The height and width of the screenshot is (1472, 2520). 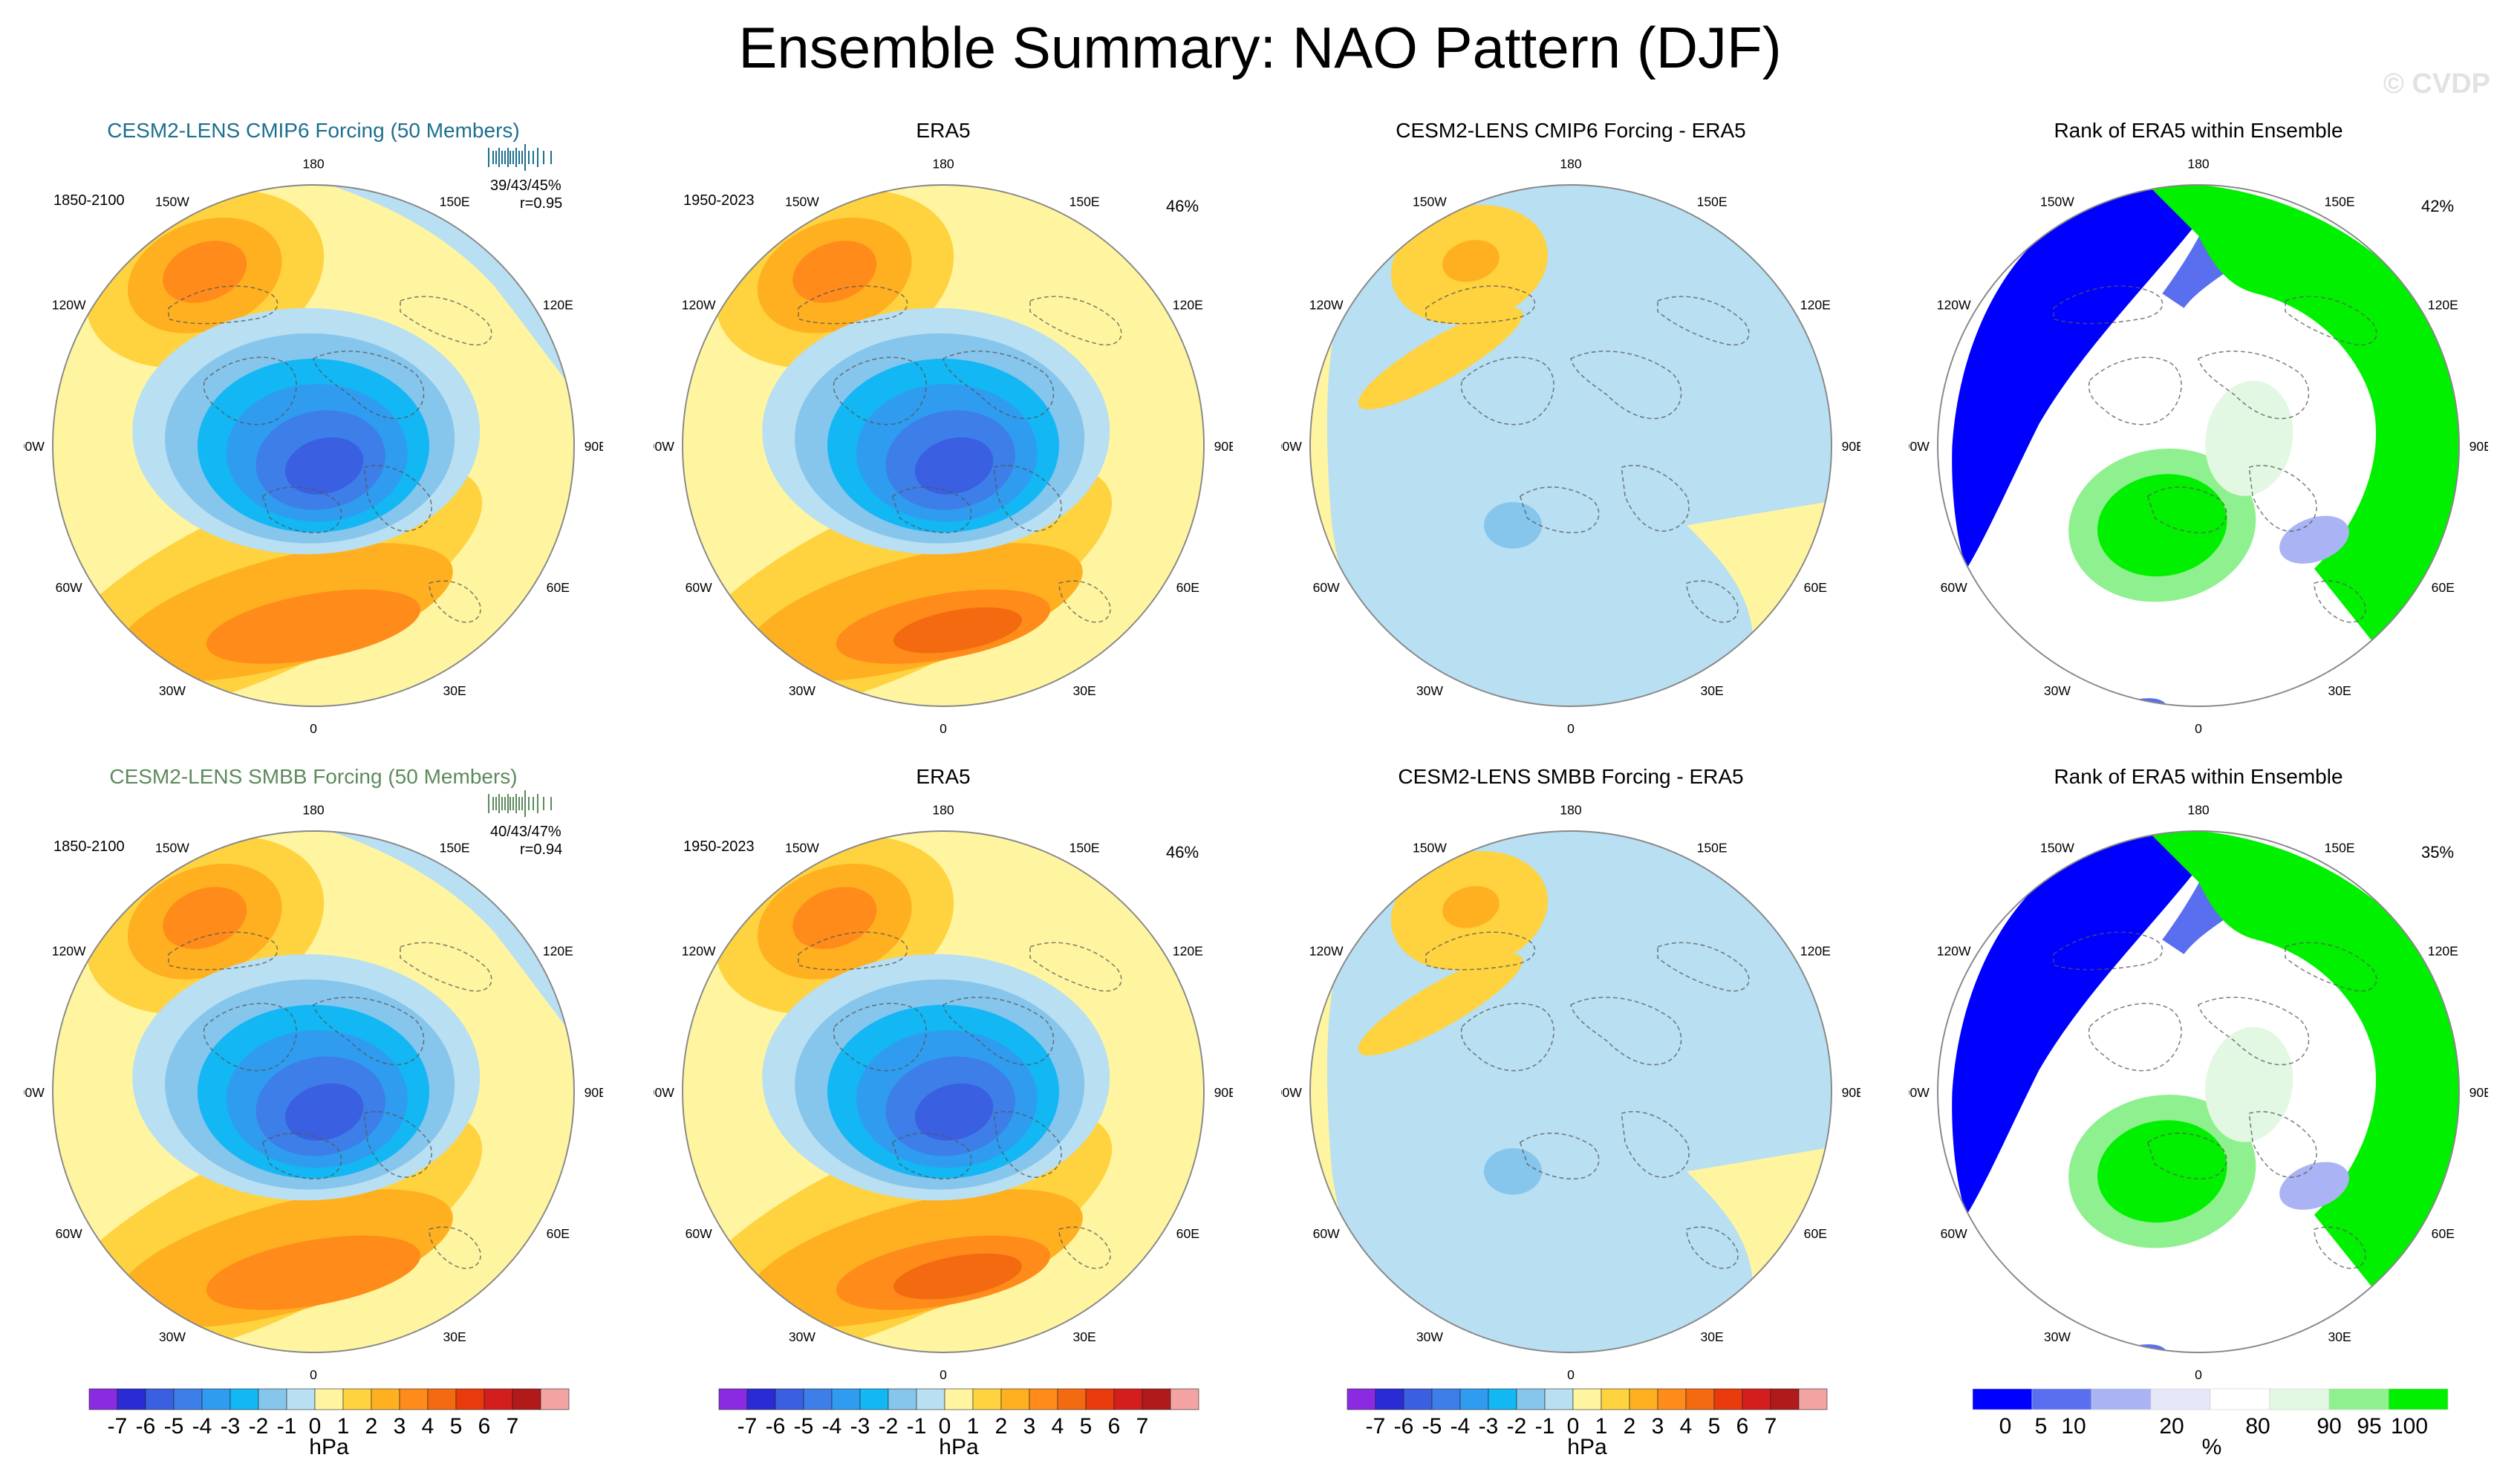 I want to click on colorbar-tick-label: -1, so click(x=287, y=1426).